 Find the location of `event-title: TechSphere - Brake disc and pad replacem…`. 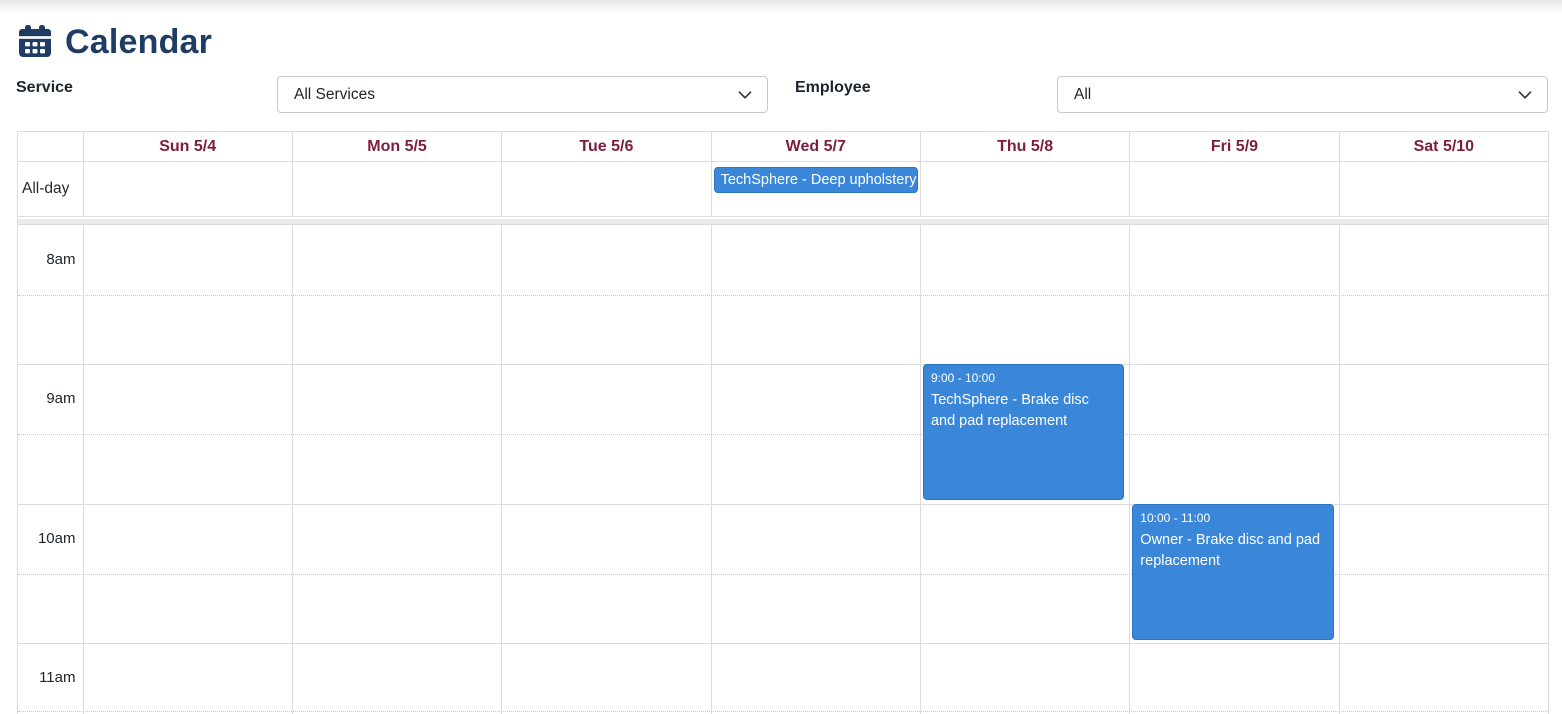

event-title: TechSphere - Brake disc and pad replacem… is located at coordinates (1009, 410).